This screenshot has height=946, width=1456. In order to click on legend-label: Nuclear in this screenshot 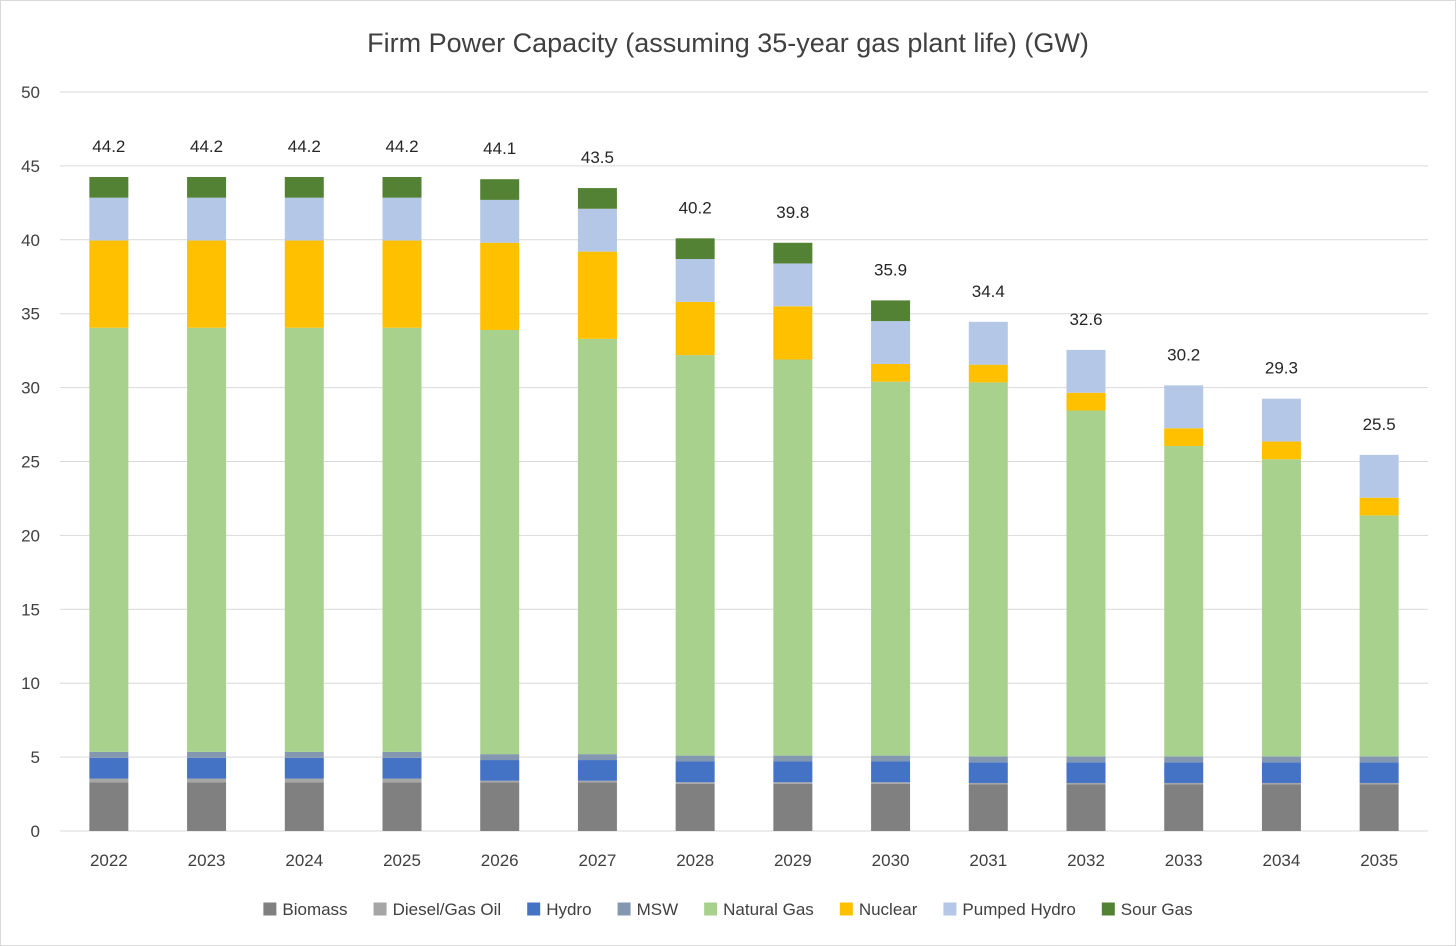, I will do `click(888, 909)`.